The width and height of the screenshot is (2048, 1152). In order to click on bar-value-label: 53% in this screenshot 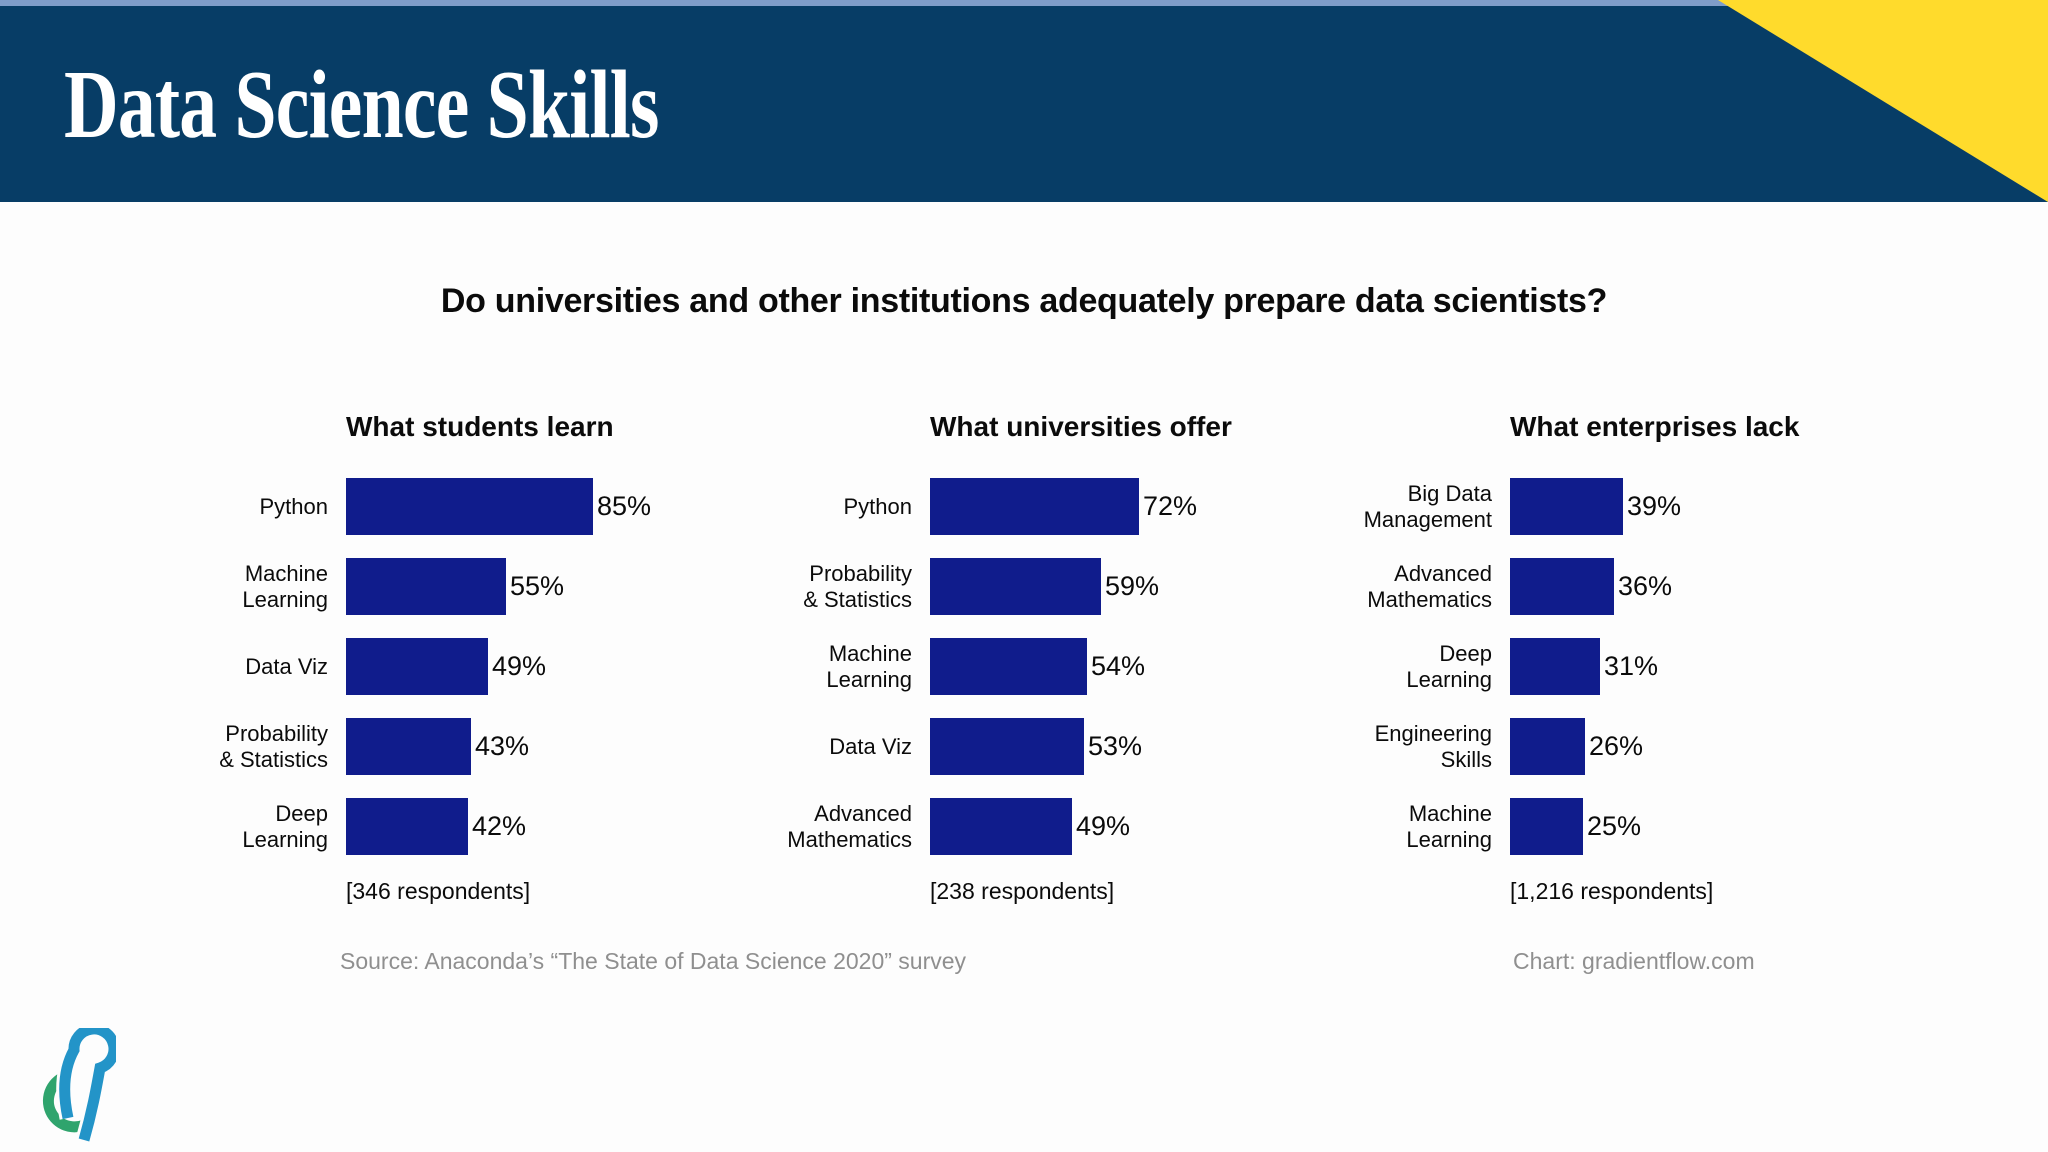, I will do `click(1115, 746)`.